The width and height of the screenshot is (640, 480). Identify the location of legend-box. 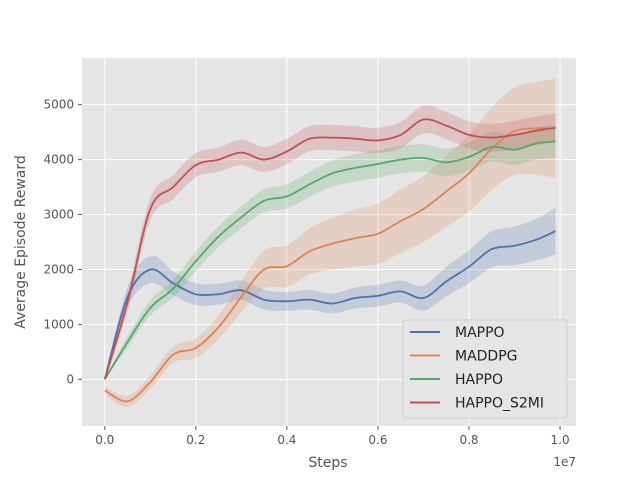
(485, 369).